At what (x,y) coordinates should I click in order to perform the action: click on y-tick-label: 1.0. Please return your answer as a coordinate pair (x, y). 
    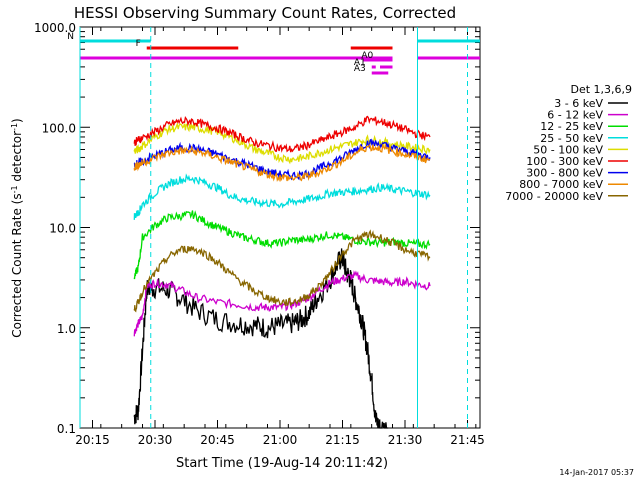
    Looking at the image, I should click on (66, 329).